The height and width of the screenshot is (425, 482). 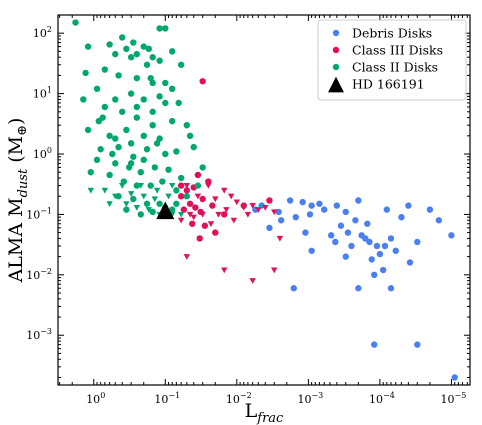 I want to click on legend-box, so click(x=392, y=60).